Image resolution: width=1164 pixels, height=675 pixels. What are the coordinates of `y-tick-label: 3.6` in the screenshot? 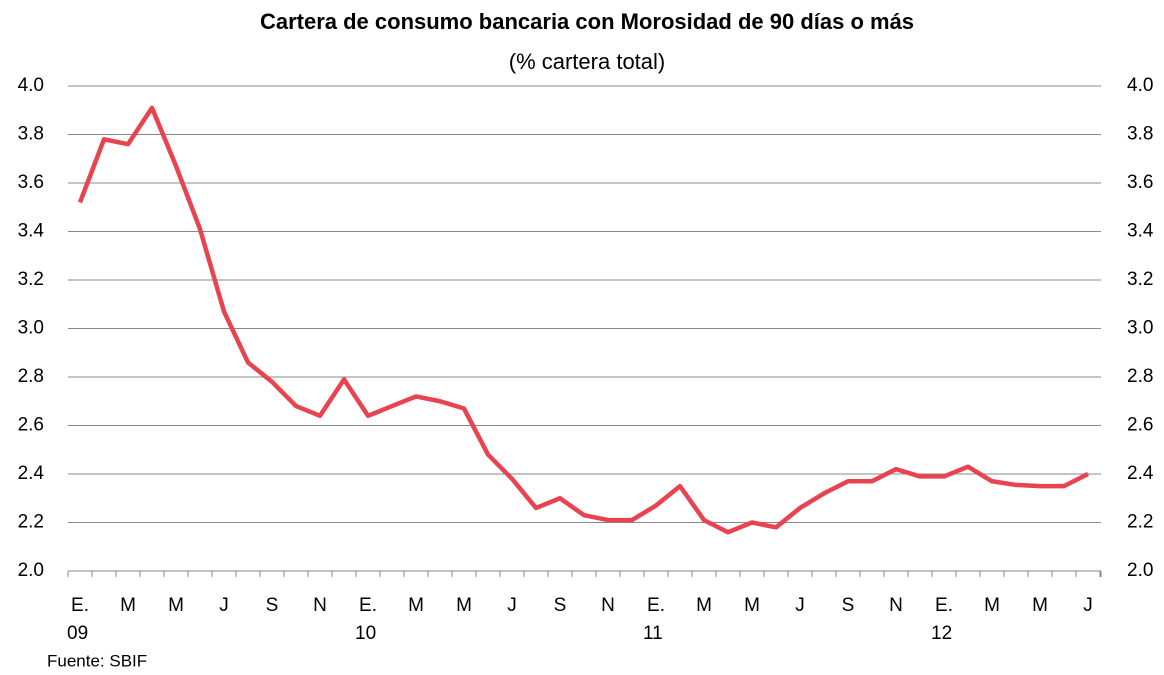 It's located at (31, 182).